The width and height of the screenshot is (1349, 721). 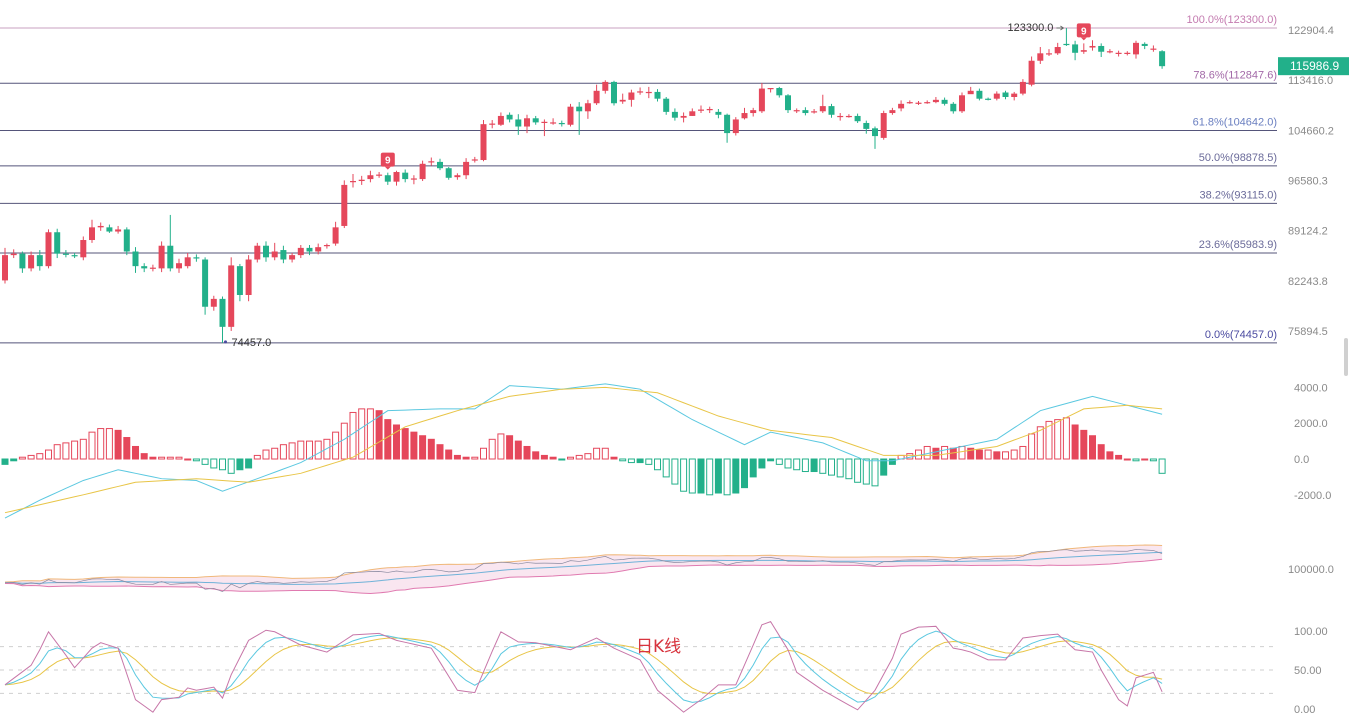 I want to click on last-price-label: 115986.9, so click(x=1314, y=66).